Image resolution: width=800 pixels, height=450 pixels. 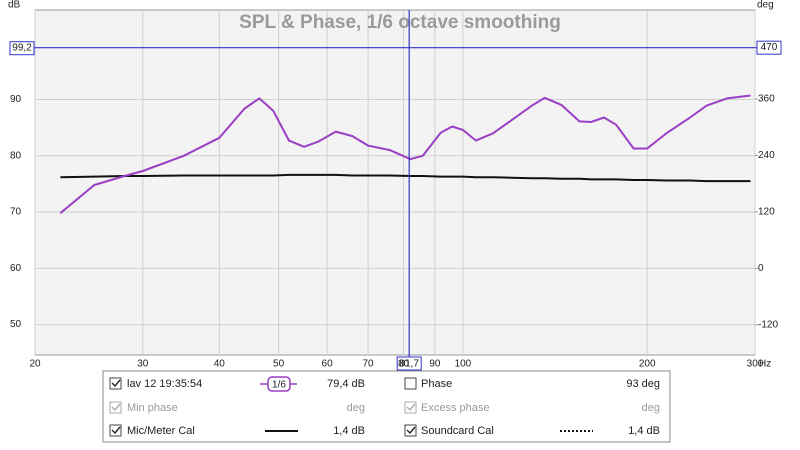 What do you see at coordinates (755, 364) in the screenshot?
I see `x-tick-label: 300` at bounding box center [755, 364].